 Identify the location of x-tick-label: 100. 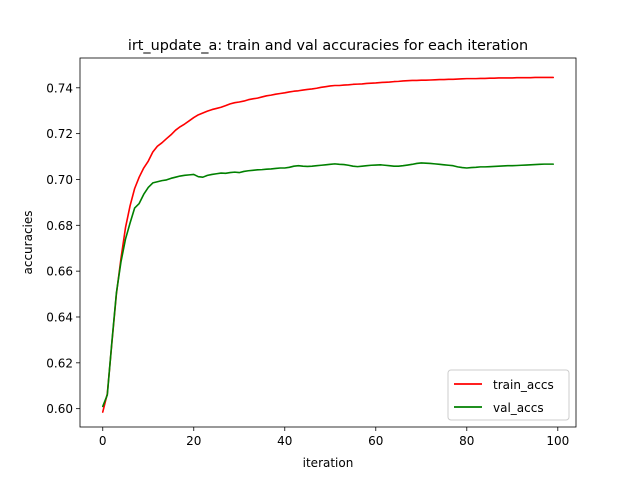
(557, 441).